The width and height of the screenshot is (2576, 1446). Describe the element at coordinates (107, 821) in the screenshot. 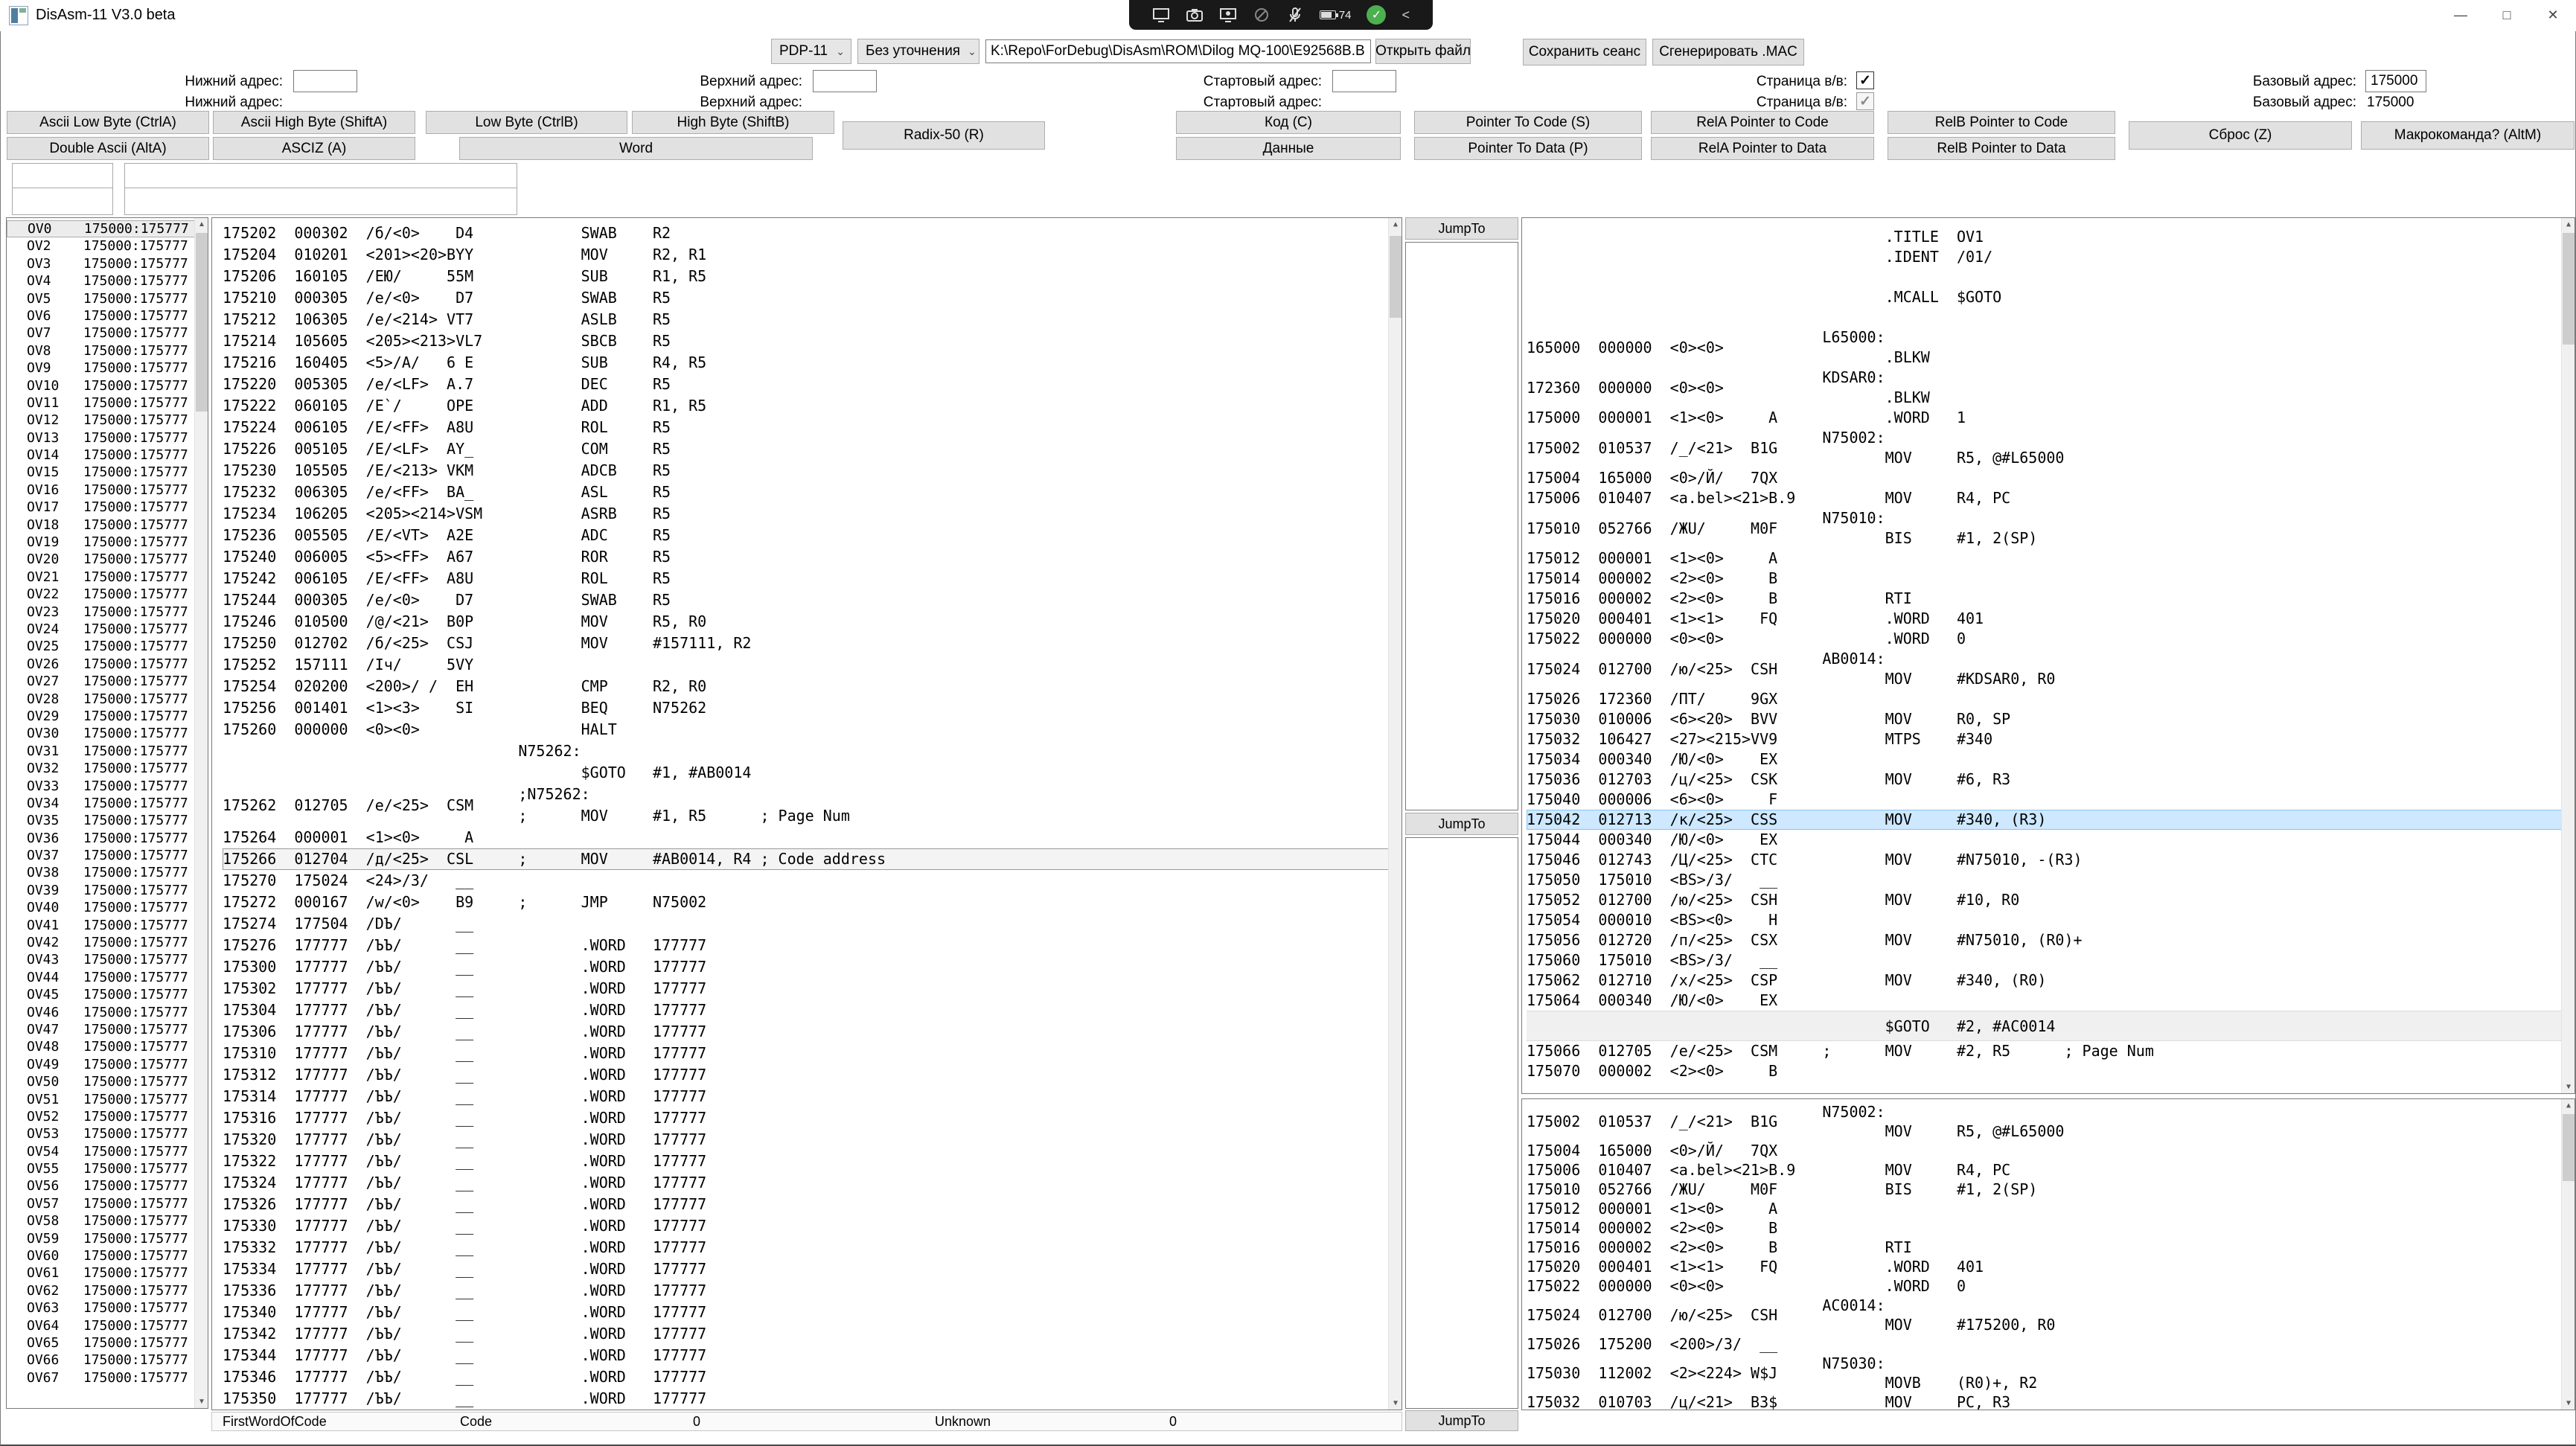

I see `overlay-item: OV35 175000:175777` at that location.